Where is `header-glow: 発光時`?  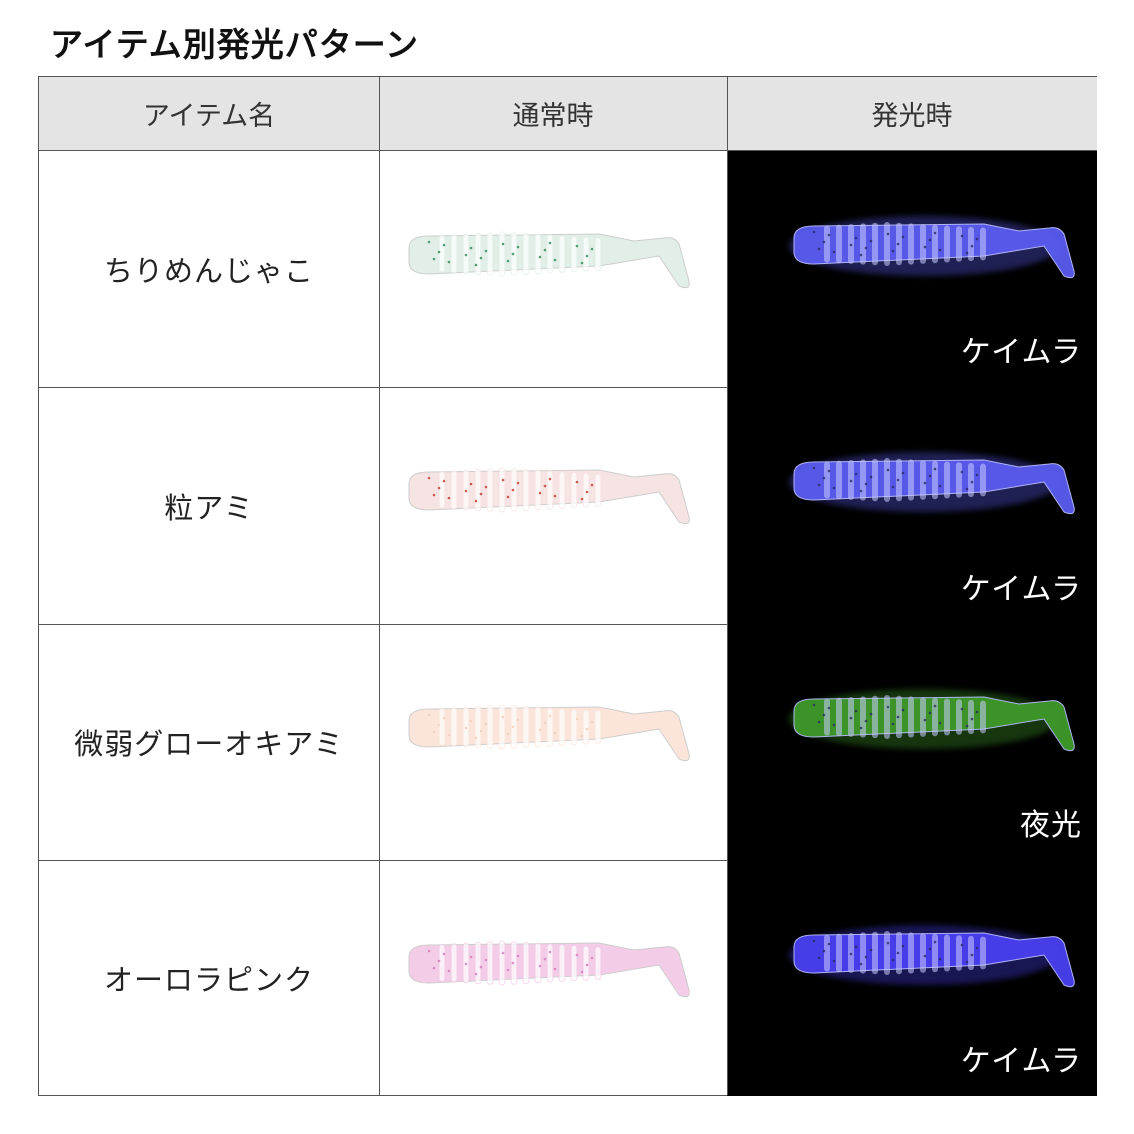
header-glow: 発光時 is located at coordinates (912, 114).